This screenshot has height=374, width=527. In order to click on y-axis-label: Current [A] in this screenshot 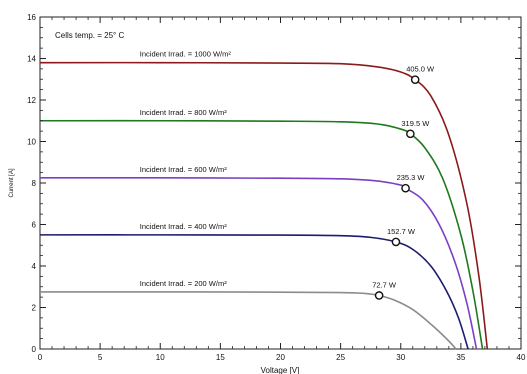, I will do `click(12, 182)`.